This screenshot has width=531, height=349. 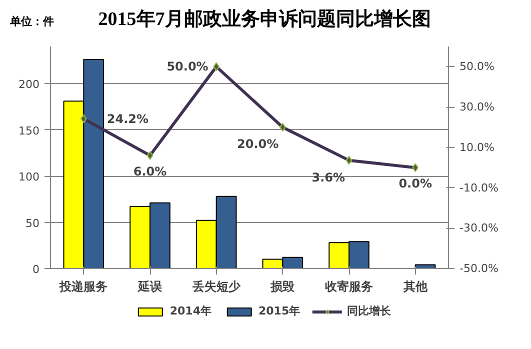 I want to click on y-tick-label: 50, so click(x=33, y=223).